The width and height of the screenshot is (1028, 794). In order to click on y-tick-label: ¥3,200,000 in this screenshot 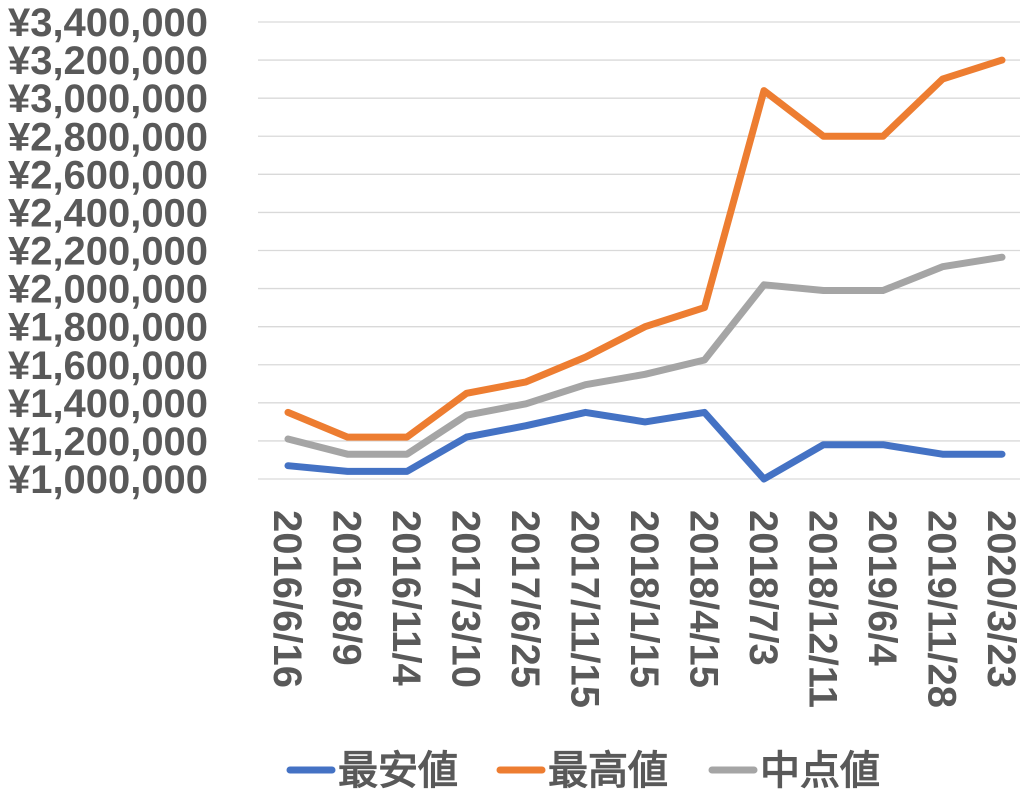, I will do `click(108, 61)`.